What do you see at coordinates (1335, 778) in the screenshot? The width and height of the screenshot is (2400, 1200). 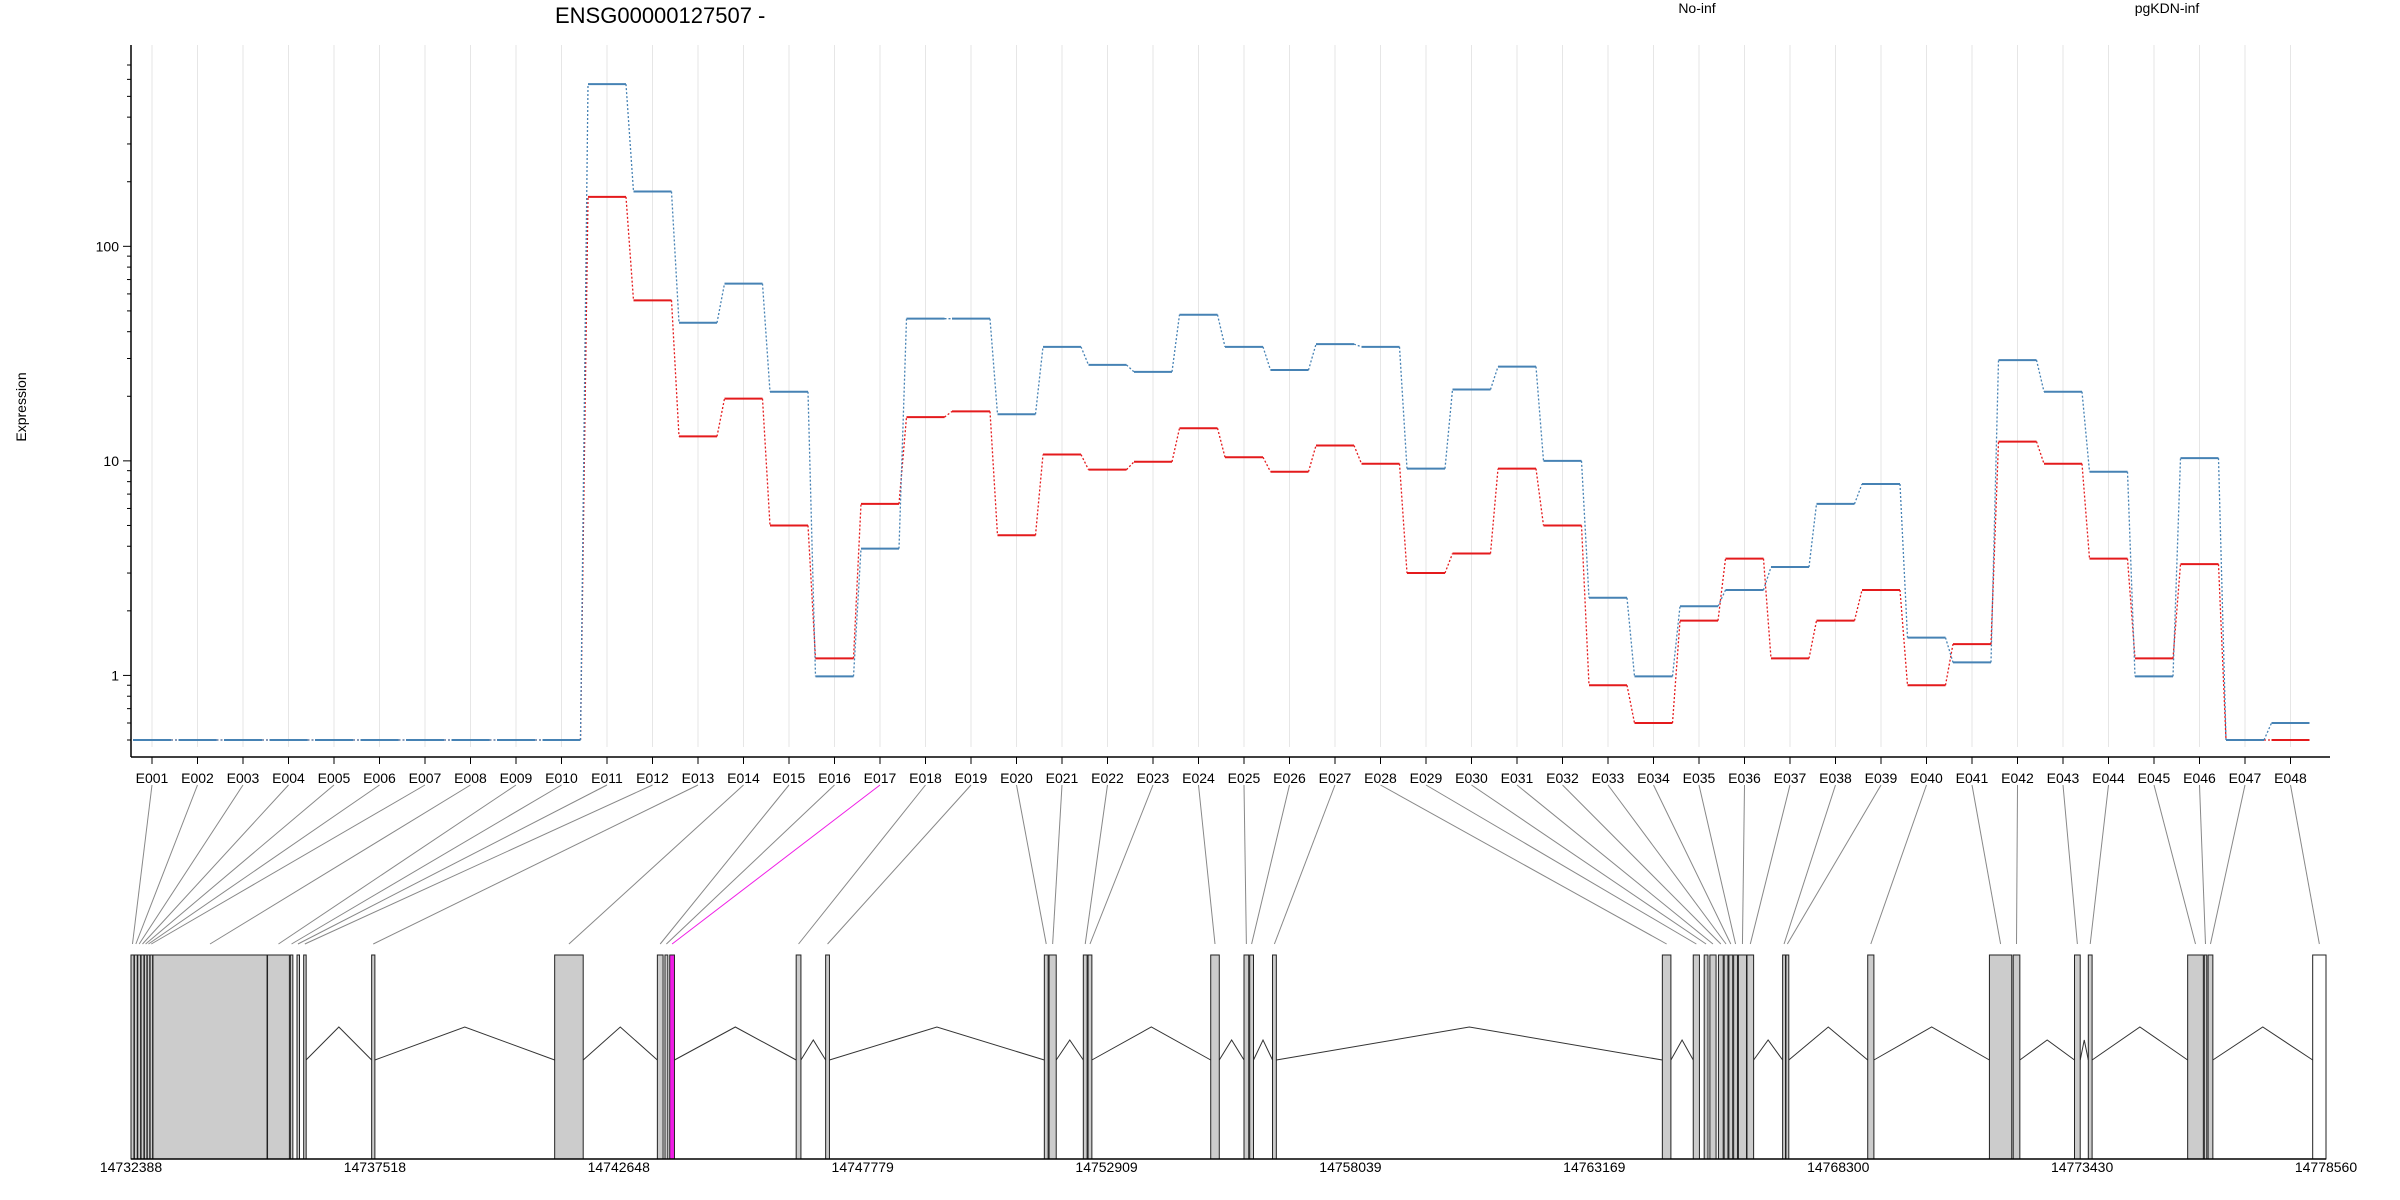 I see `x-tick-label: E027` at bounding box center [1335, 778].